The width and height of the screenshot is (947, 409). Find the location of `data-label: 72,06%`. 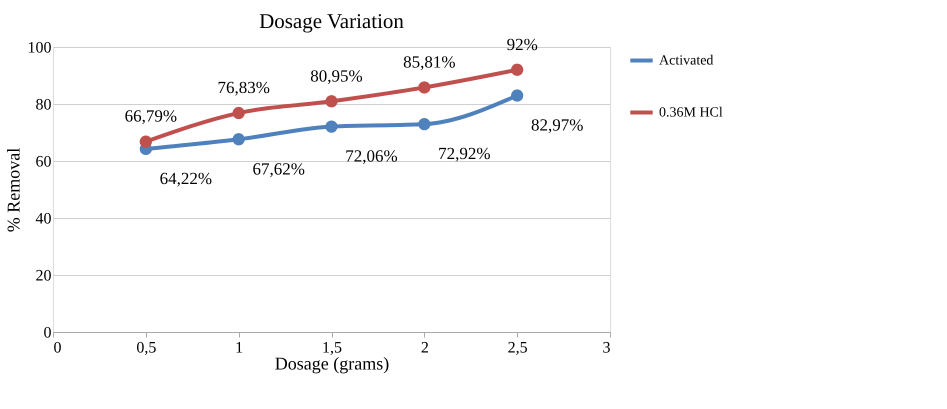

data-label: 72,06% is located at coordinates (371, 156).